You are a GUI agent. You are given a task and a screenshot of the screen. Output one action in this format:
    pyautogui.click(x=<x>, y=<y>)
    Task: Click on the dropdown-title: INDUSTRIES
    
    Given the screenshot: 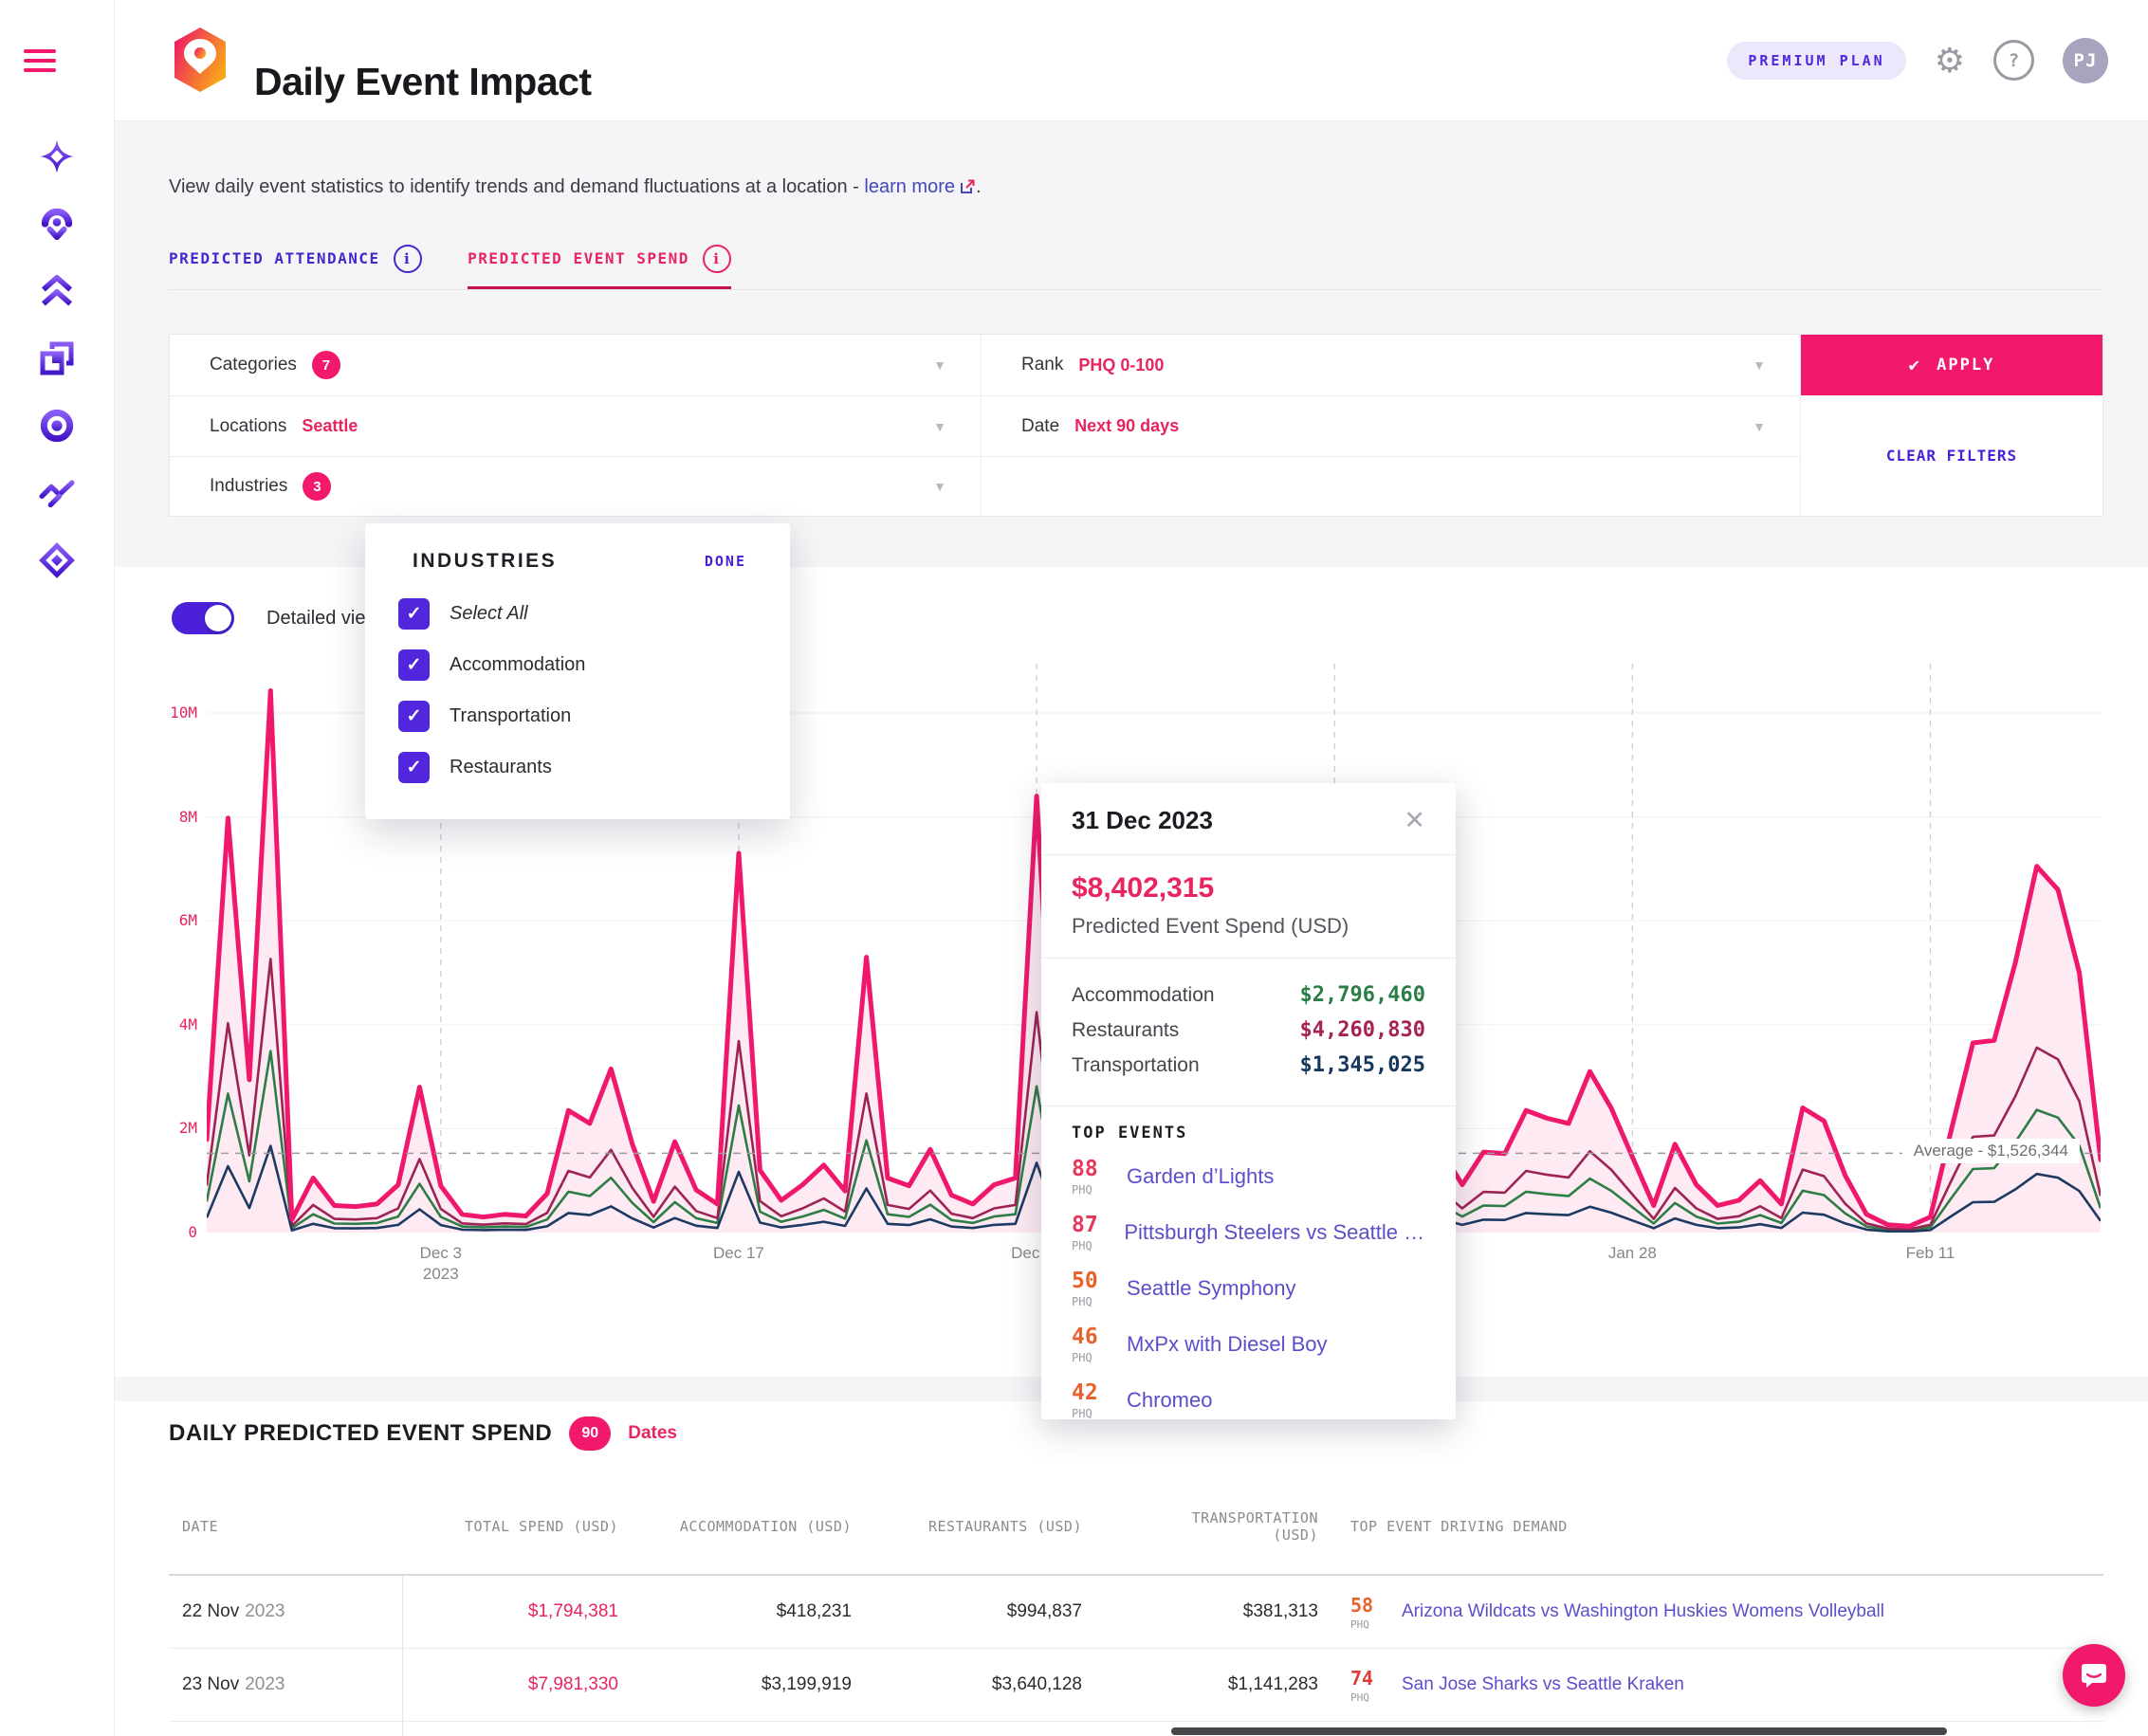 What is the action you would take?
    pyautogui.click(x=486, y=561)
    